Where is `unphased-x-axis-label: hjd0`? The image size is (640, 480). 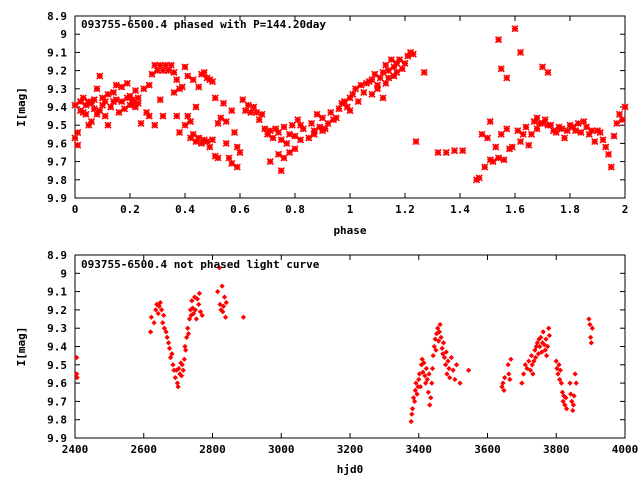
unphased-x-axis-label: hjd0 is located at coordinates (350, 469).